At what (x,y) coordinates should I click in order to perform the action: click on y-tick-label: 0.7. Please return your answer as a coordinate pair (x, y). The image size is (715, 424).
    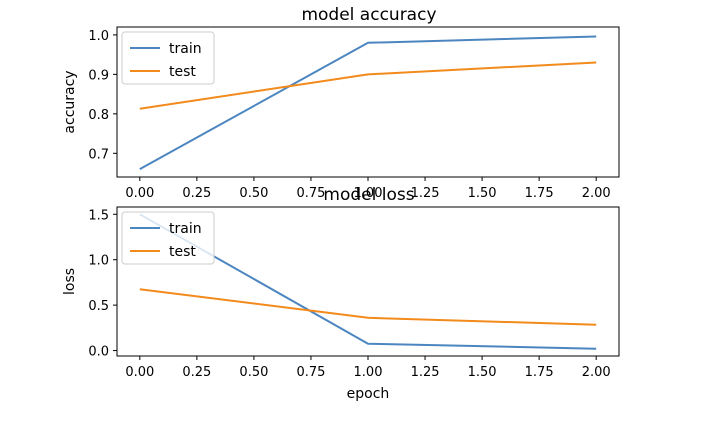
    Looking at the image, I should click on (98, 154).